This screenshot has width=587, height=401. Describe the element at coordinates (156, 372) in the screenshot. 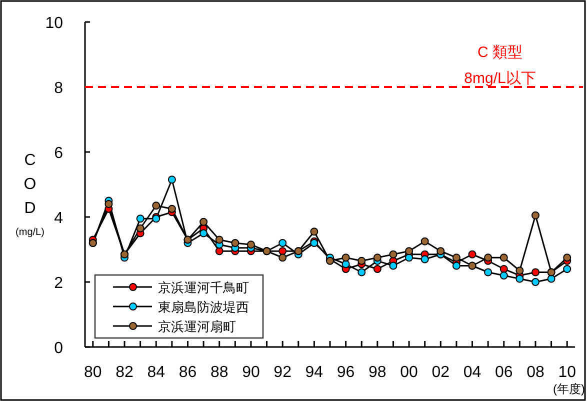

I see `x-tick-label: 84` at that location.